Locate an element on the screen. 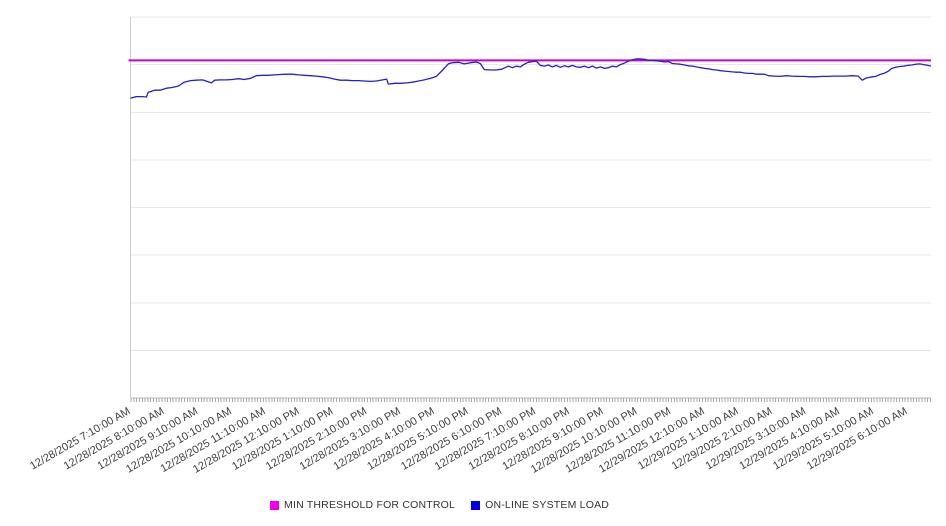 This screenshot has height=526, width=946. legend-label-load: ON-LINE SYSTEM LOAD is located at coordinates (547, 505).